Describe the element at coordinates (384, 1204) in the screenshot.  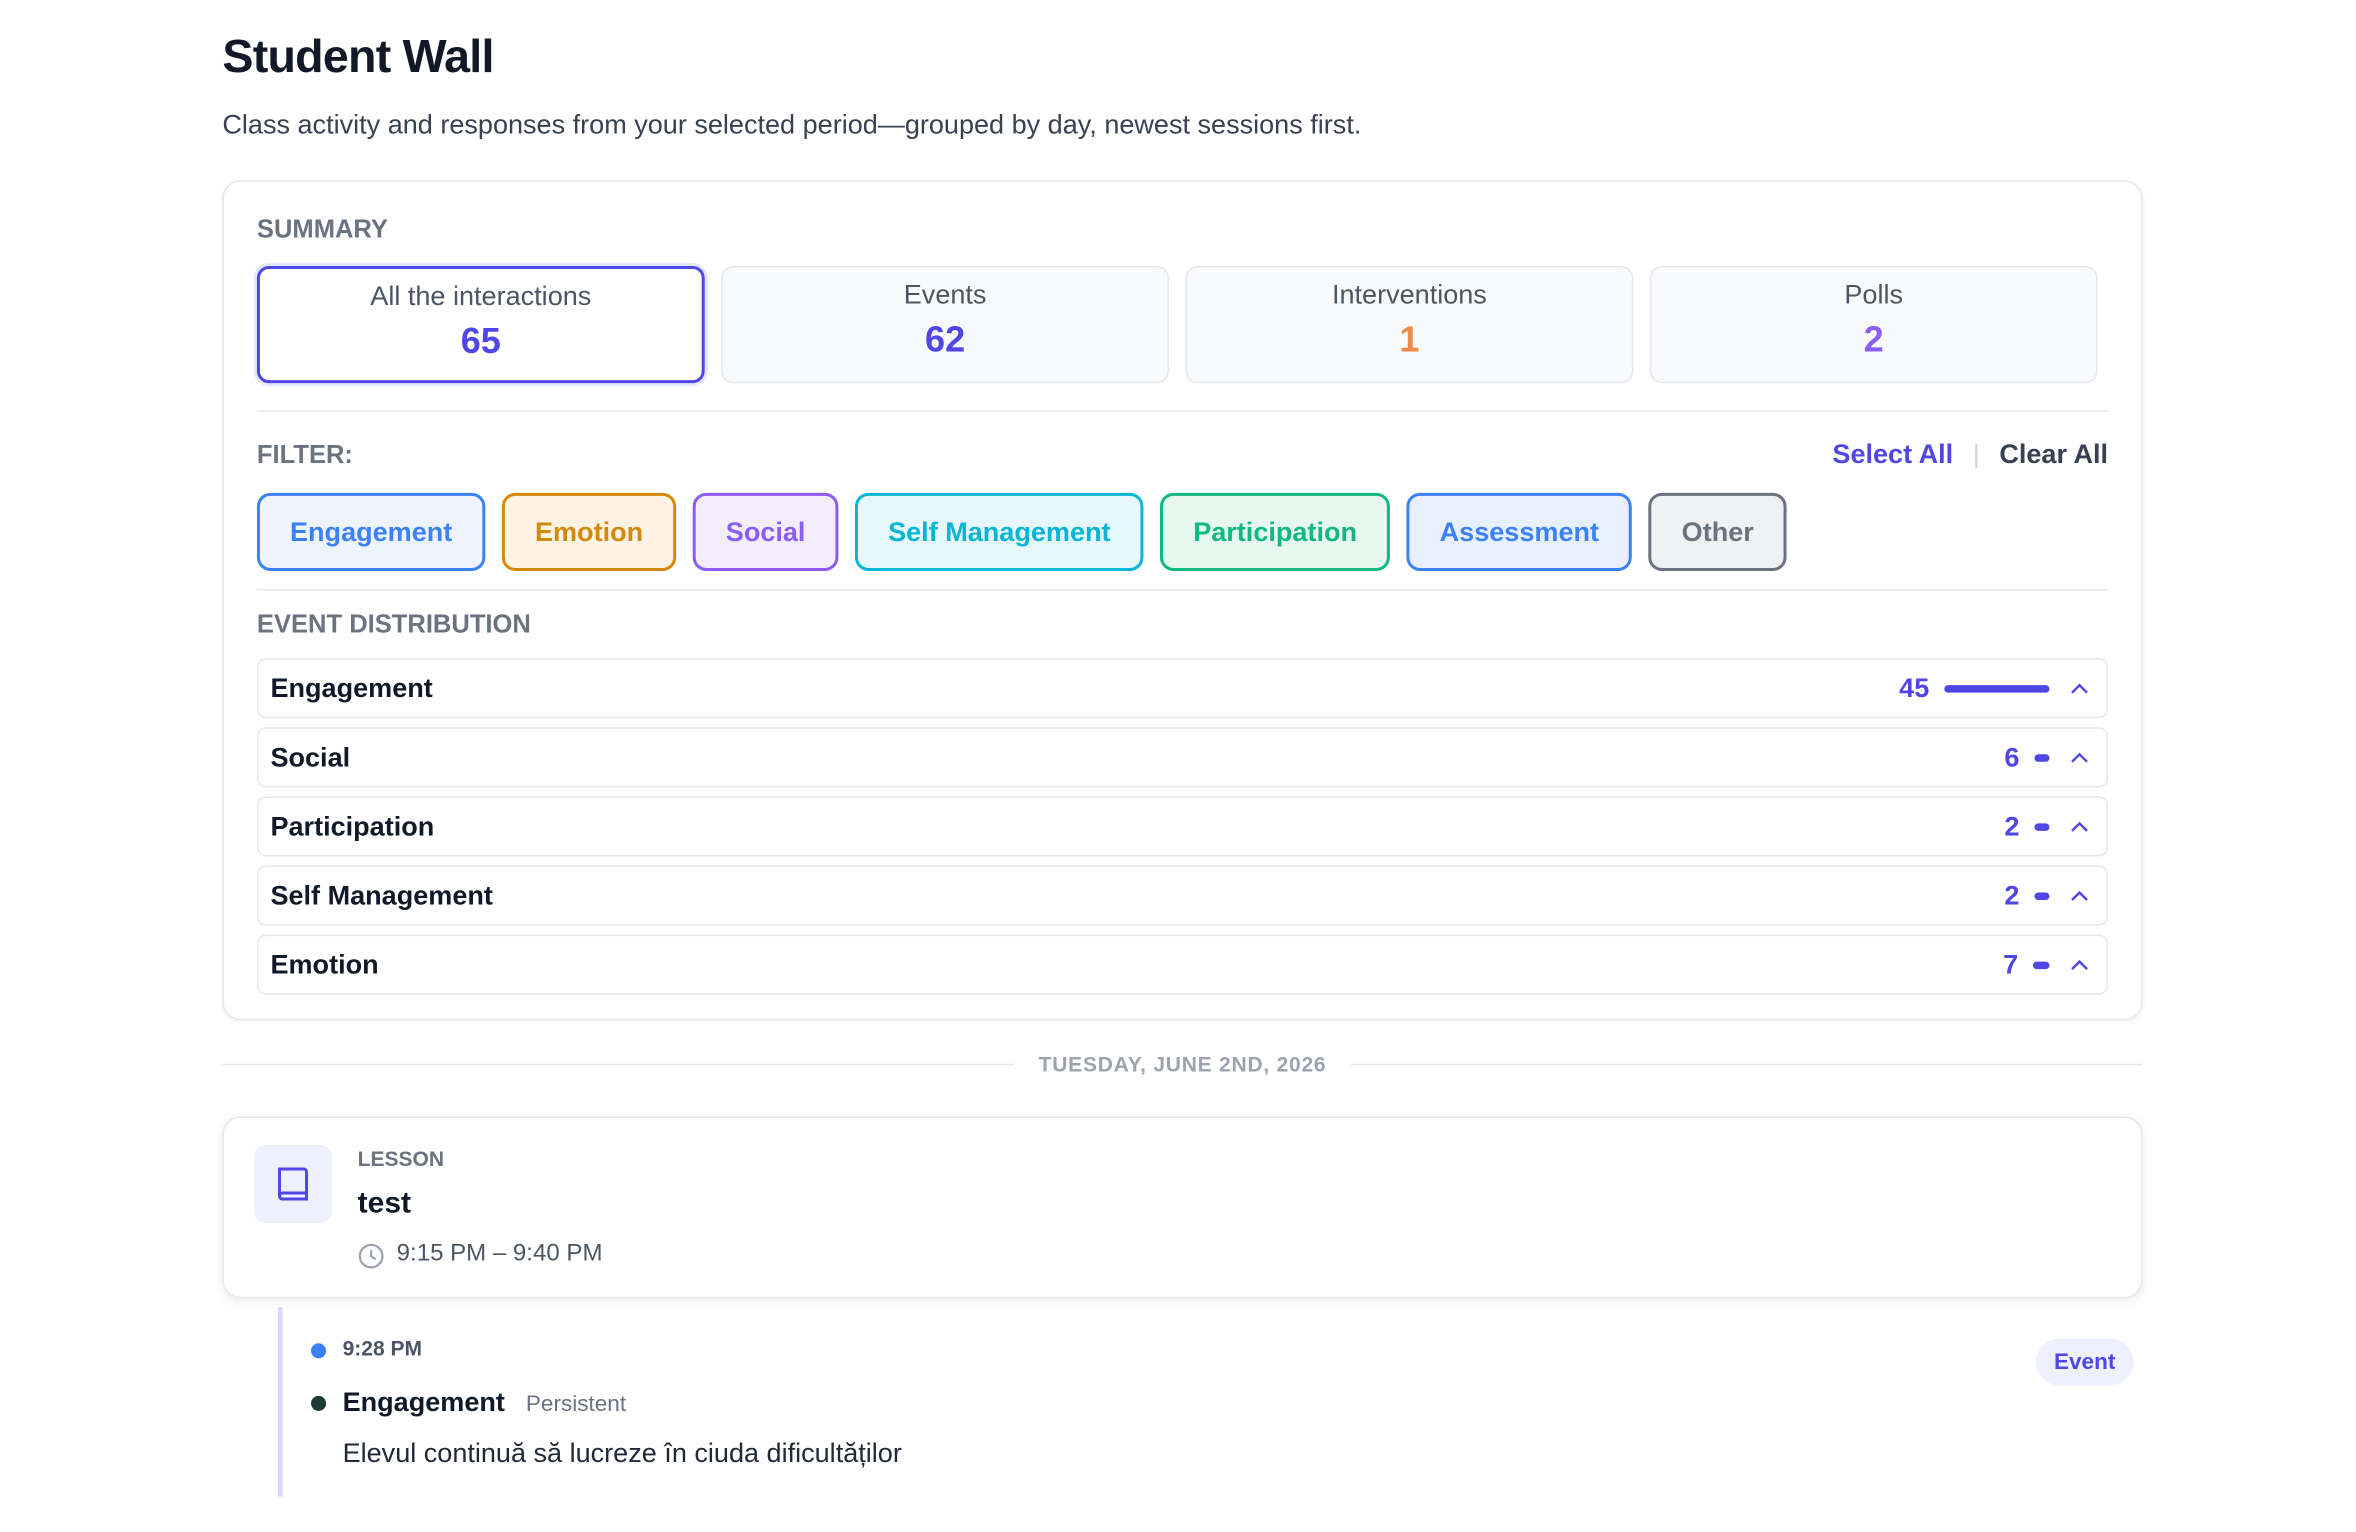
I see `lesson-title: test` at that location.